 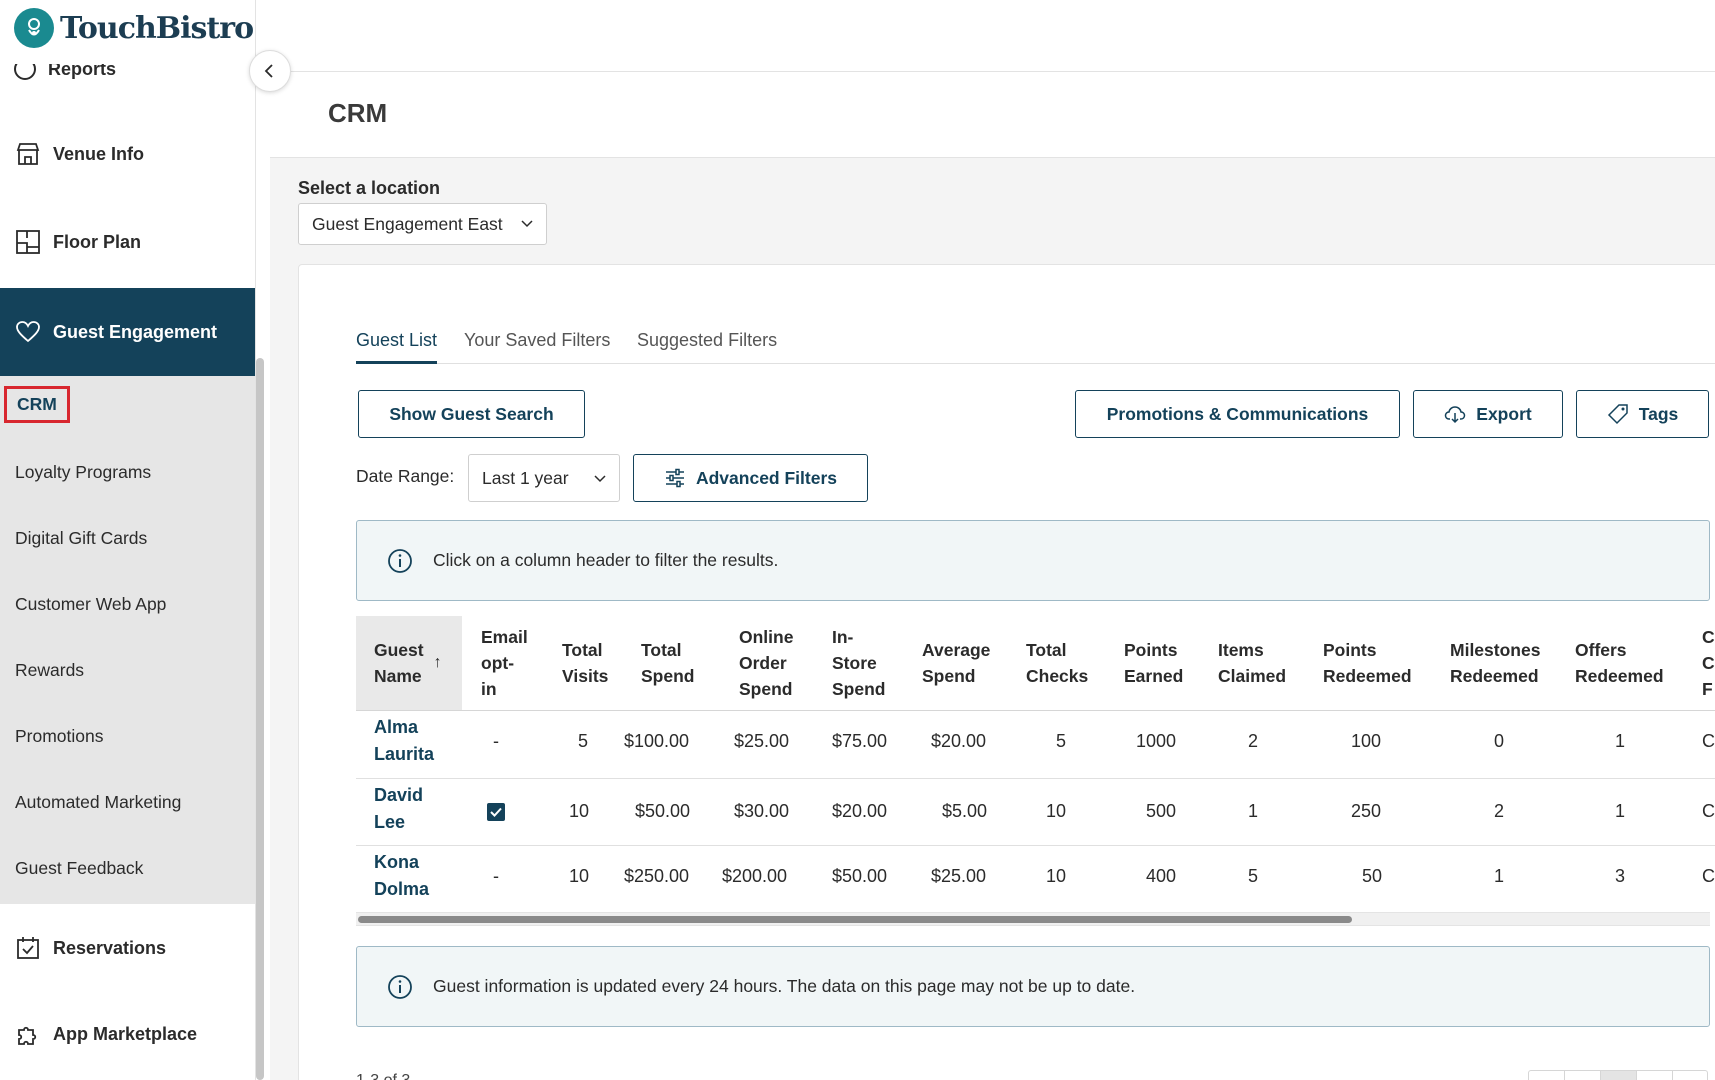 I want to click on advanced-filters-button: Advanced Filters, so click(x=750, y=478).